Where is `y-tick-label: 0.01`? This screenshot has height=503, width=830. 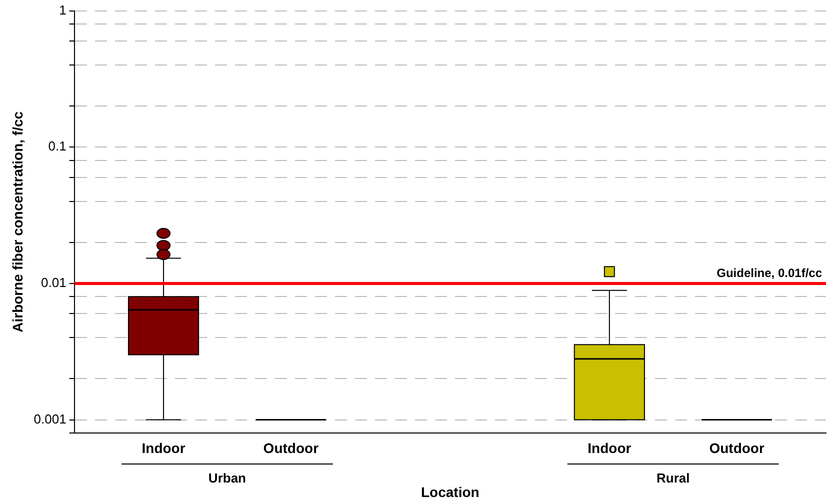 y-tick-label: 0.01 is located at coordinates (53, 282).